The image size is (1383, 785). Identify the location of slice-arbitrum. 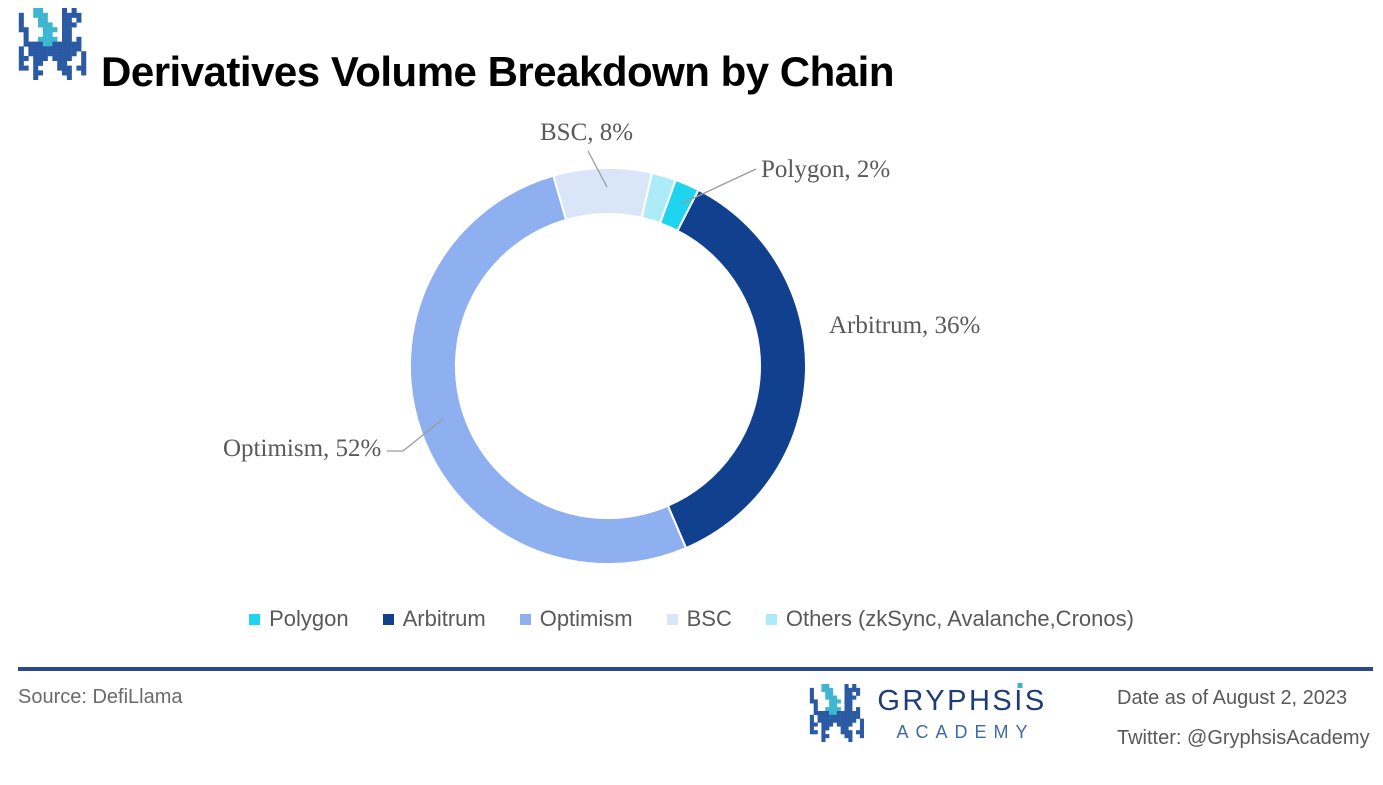
(737, 368).